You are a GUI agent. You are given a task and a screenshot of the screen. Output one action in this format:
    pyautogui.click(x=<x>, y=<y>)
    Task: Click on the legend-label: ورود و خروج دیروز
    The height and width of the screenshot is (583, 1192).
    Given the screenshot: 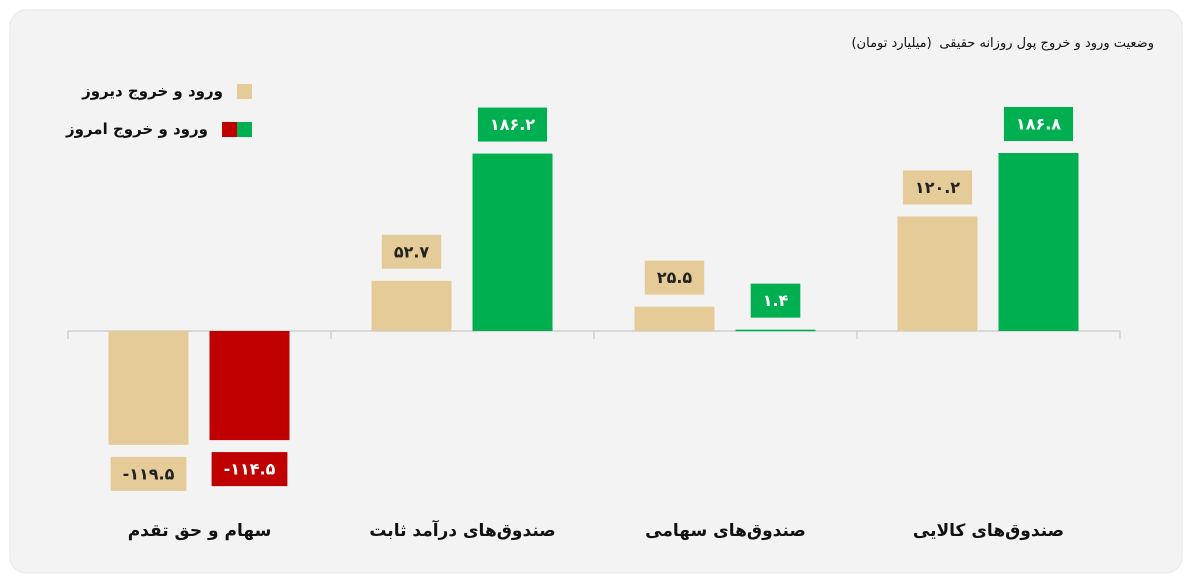 What is the action you would take?
    pyautogui.click(x=152, y=91)
    